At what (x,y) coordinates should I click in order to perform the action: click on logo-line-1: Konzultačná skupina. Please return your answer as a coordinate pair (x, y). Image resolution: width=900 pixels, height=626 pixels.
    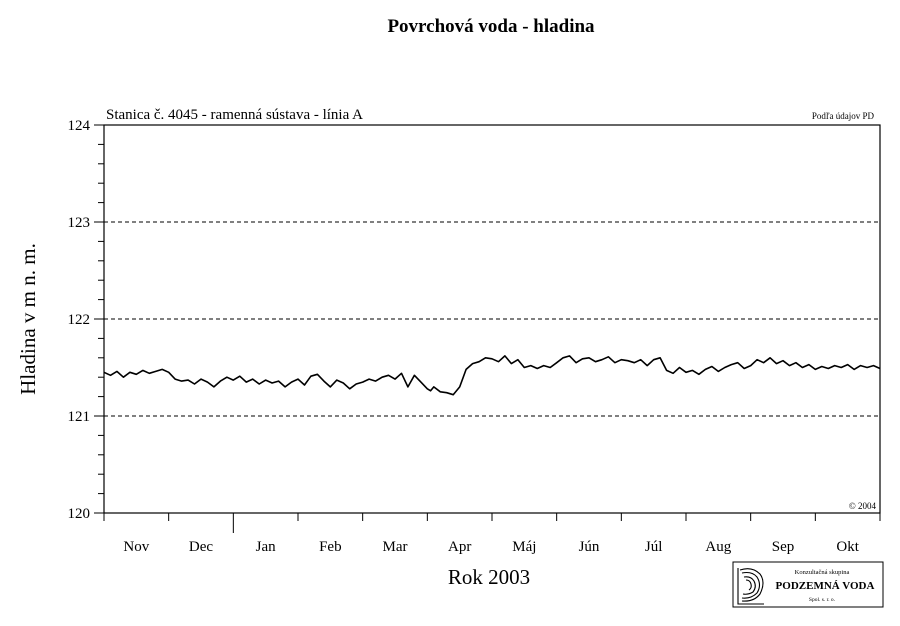
    Looking at the image, I should click on (822, 572).